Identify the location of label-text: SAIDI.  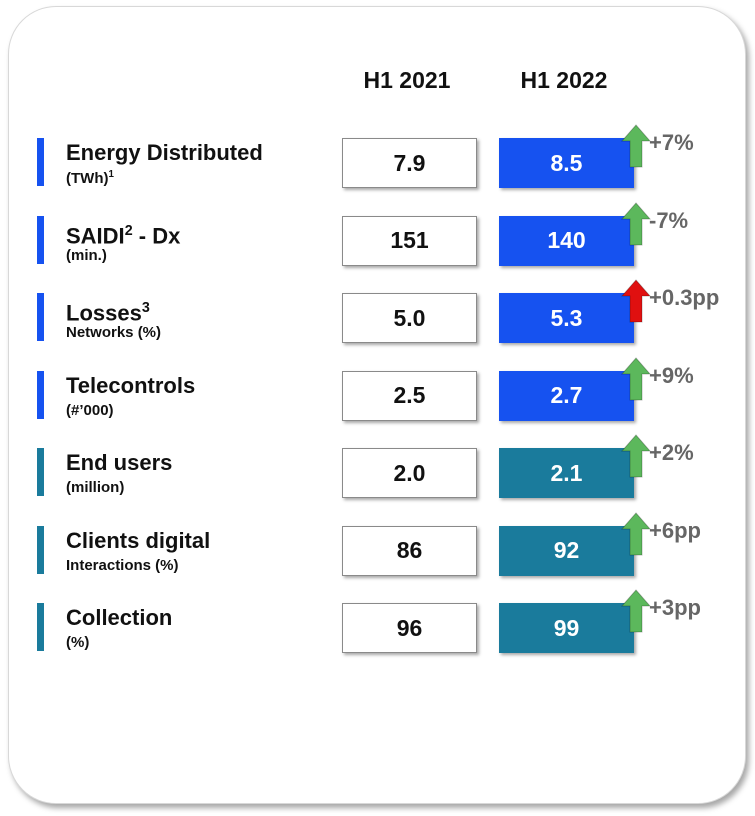
(95, 235).